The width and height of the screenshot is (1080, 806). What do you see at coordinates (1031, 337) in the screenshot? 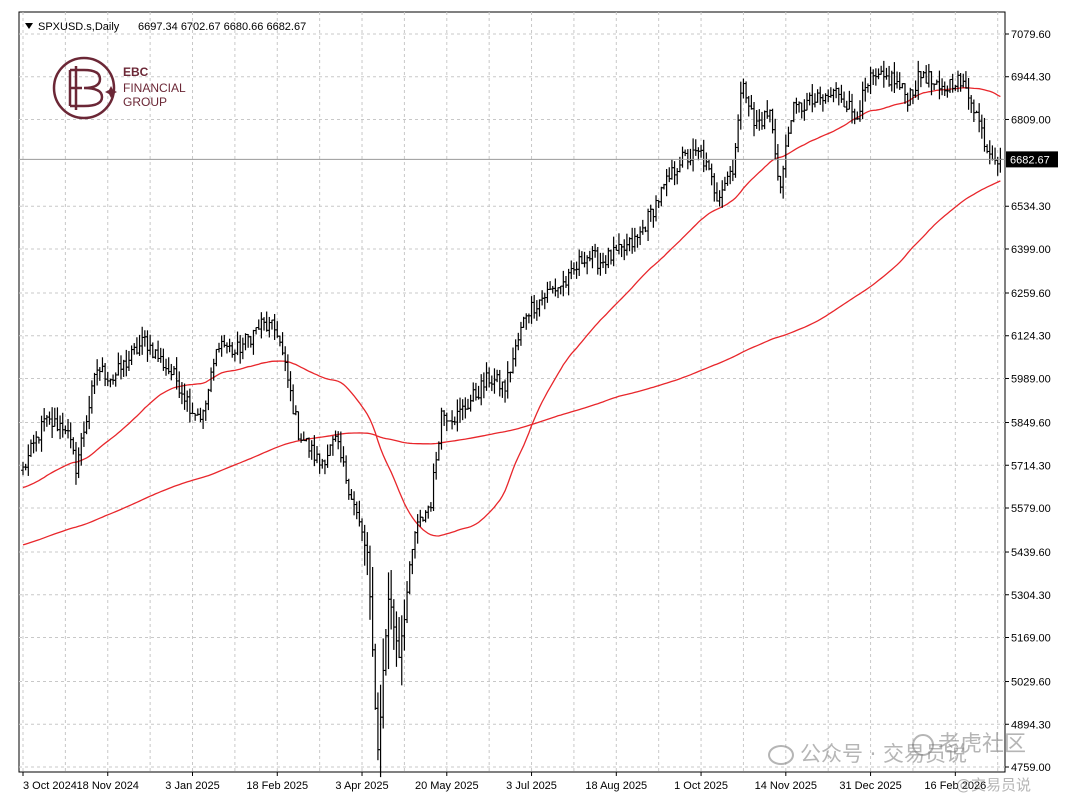
I see `y-tick-label: 6124.30` at bounding box center [1031, 337].